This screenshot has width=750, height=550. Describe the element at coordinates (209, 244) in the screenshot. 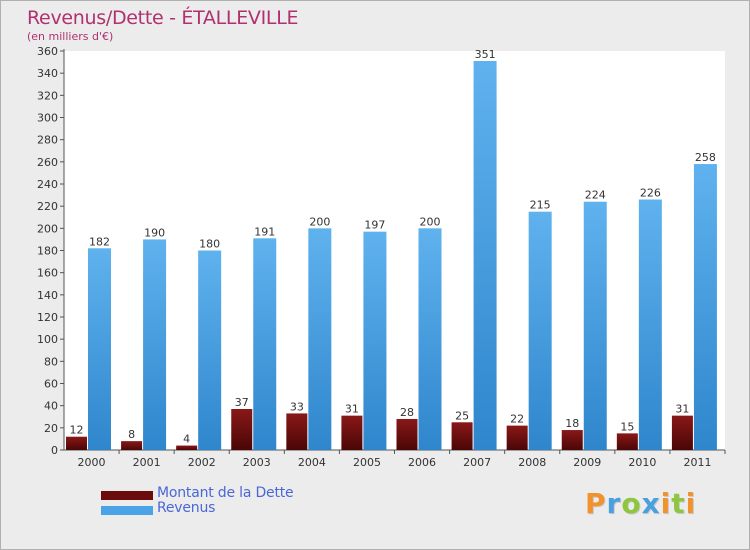

I see `data-label-revenus: 180` at that location.